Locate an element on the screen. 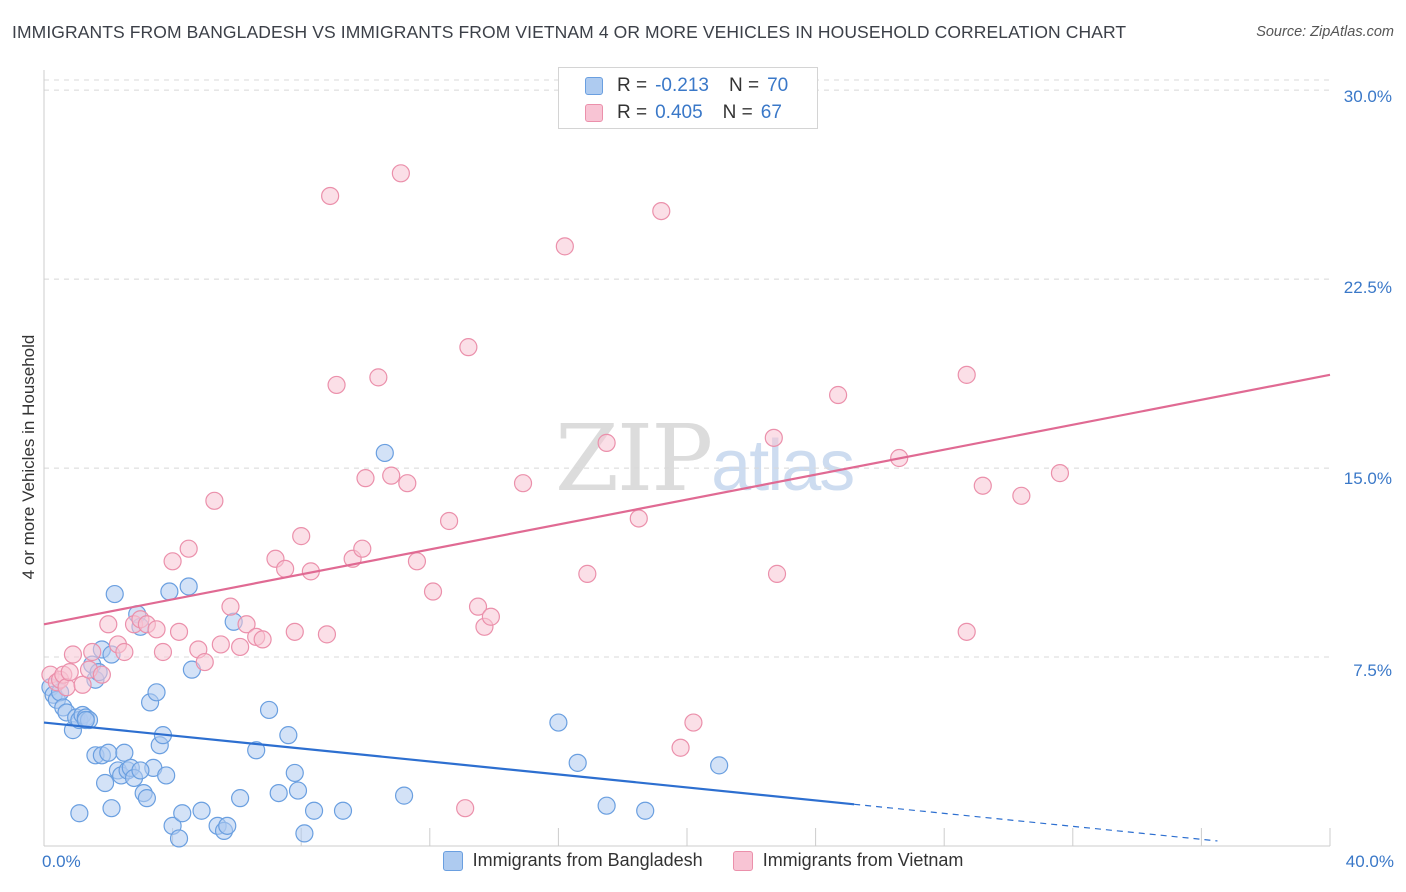 This screenshot has height=892, width=1406. x-tick-label: 0.0% is located at coordinates (61, 861).